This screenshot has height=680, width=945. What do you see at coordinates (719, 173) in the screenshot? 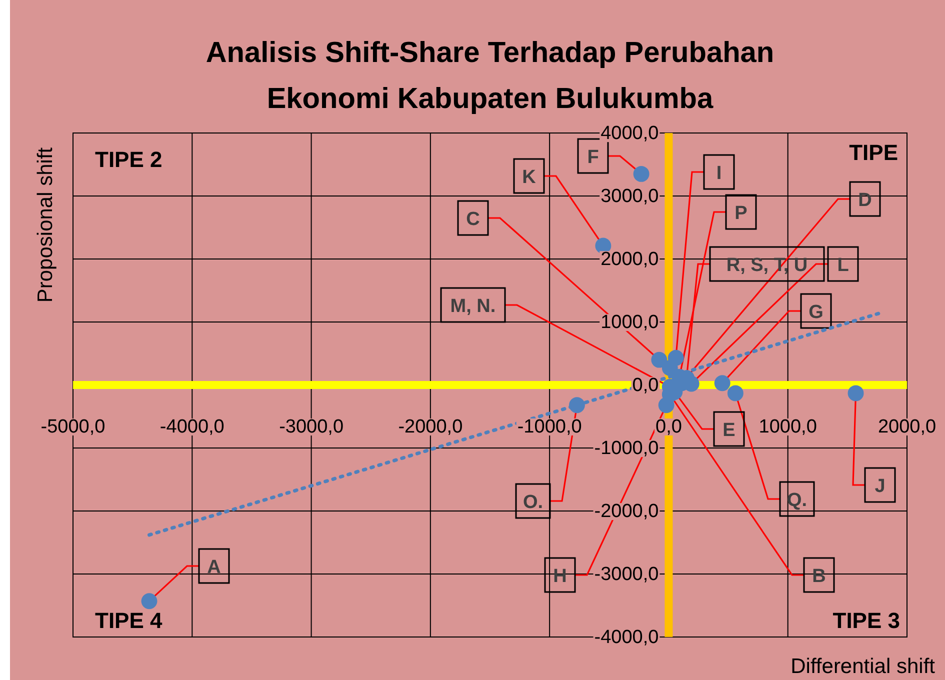
I see `annotation: I` at bounding box center [719, 173].